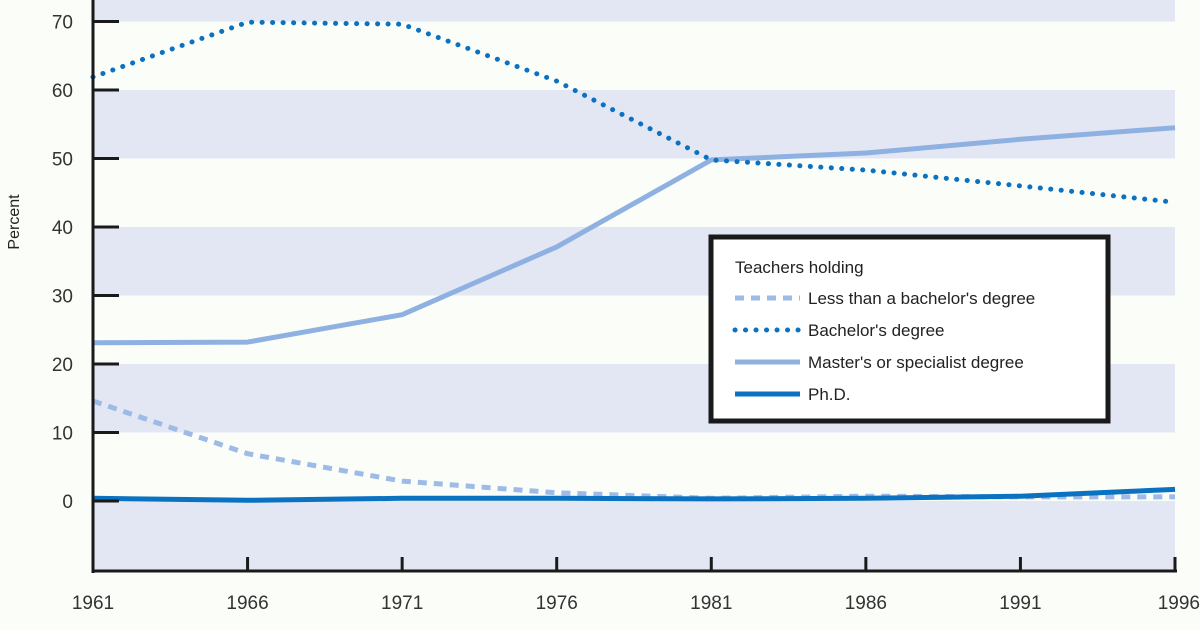  Describe the element at coordinates (866, 603) in the screenshot. I see `x-tick-label: 1986` at that location.